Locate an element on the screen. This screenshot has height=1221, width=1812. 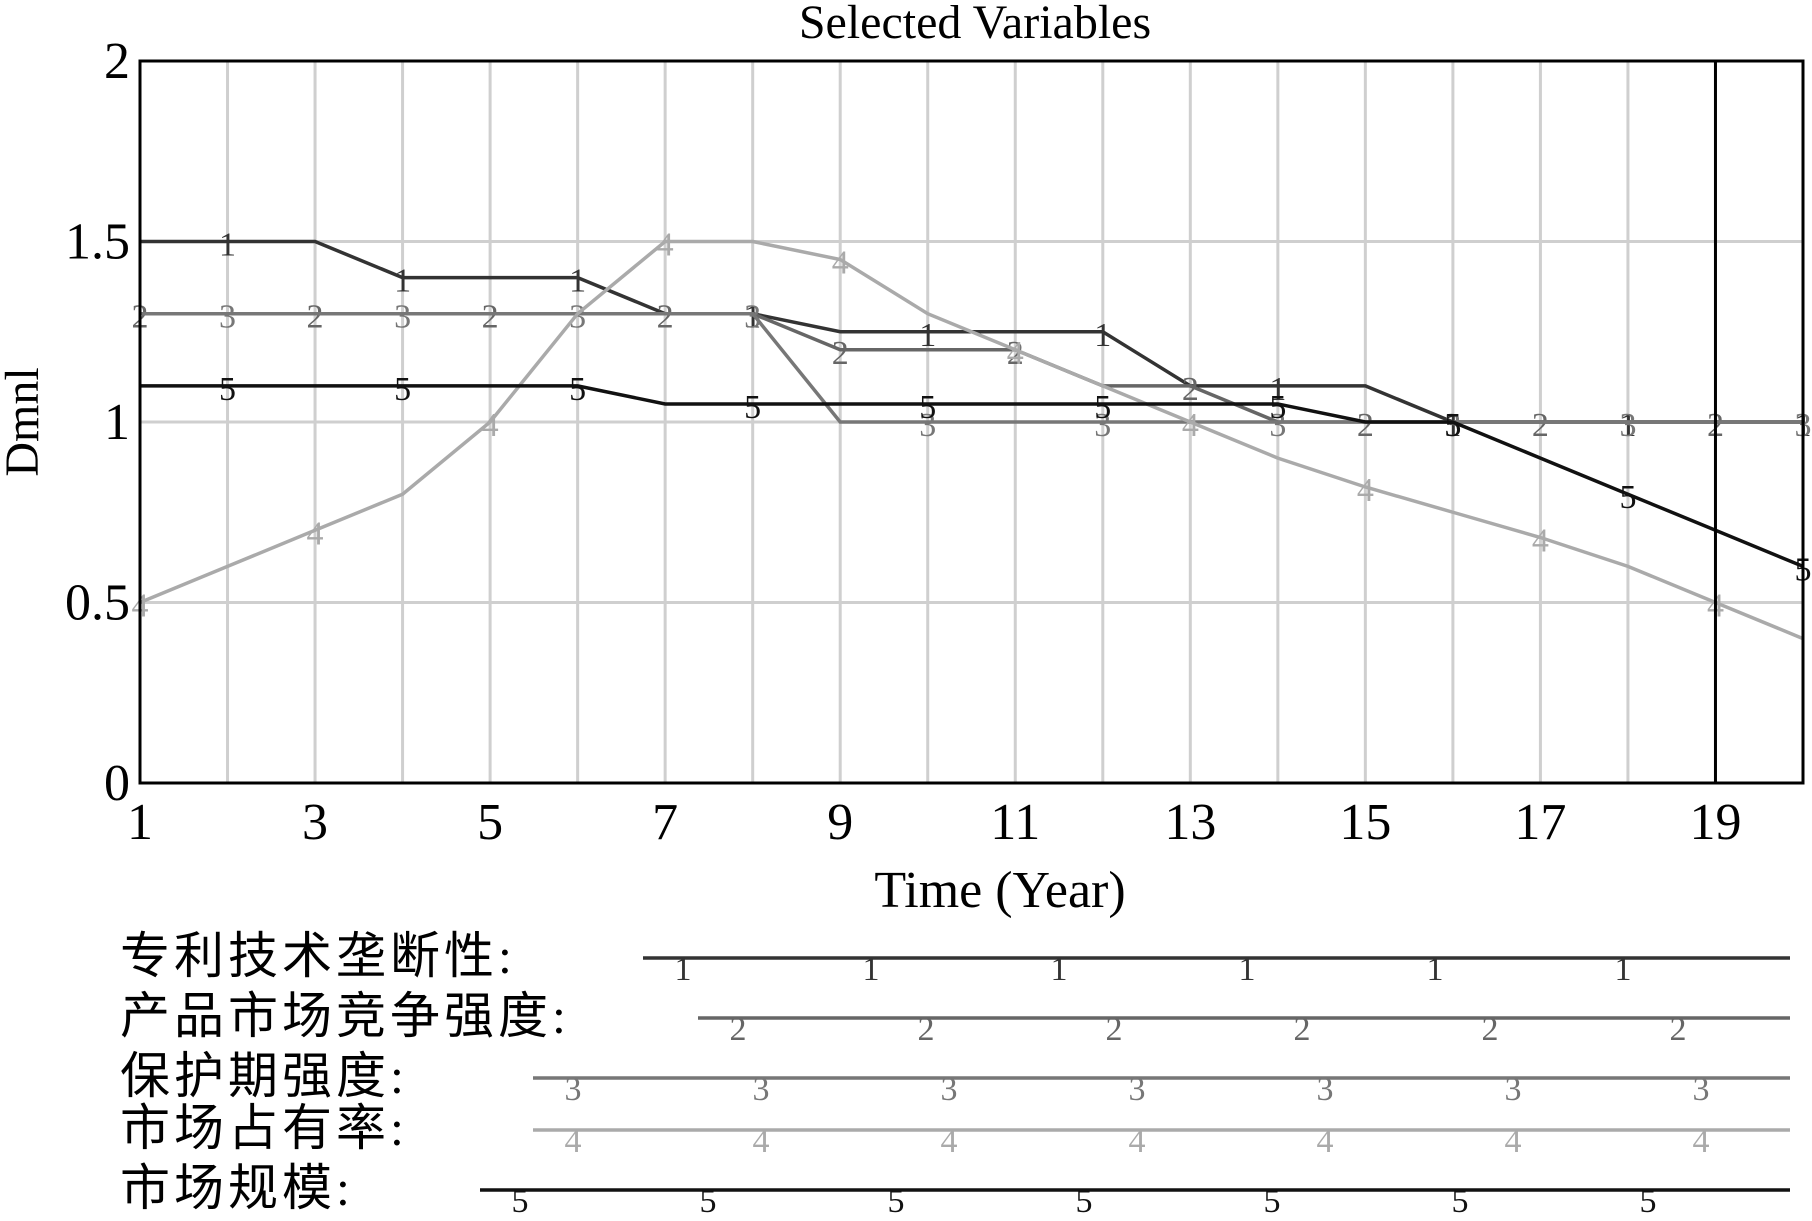
x-tick-label: 11 is located at coordinates (1015, 822).